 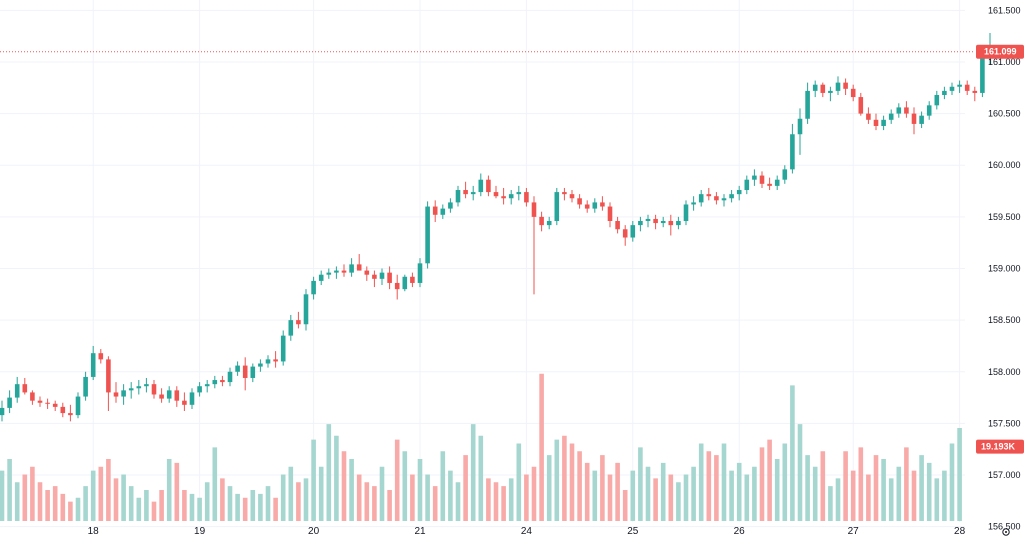 What do you see at coordinates (1004, 527) in the screenshot?
I see `y-tick-label: 156.500` at bounding box center [1004, 527].